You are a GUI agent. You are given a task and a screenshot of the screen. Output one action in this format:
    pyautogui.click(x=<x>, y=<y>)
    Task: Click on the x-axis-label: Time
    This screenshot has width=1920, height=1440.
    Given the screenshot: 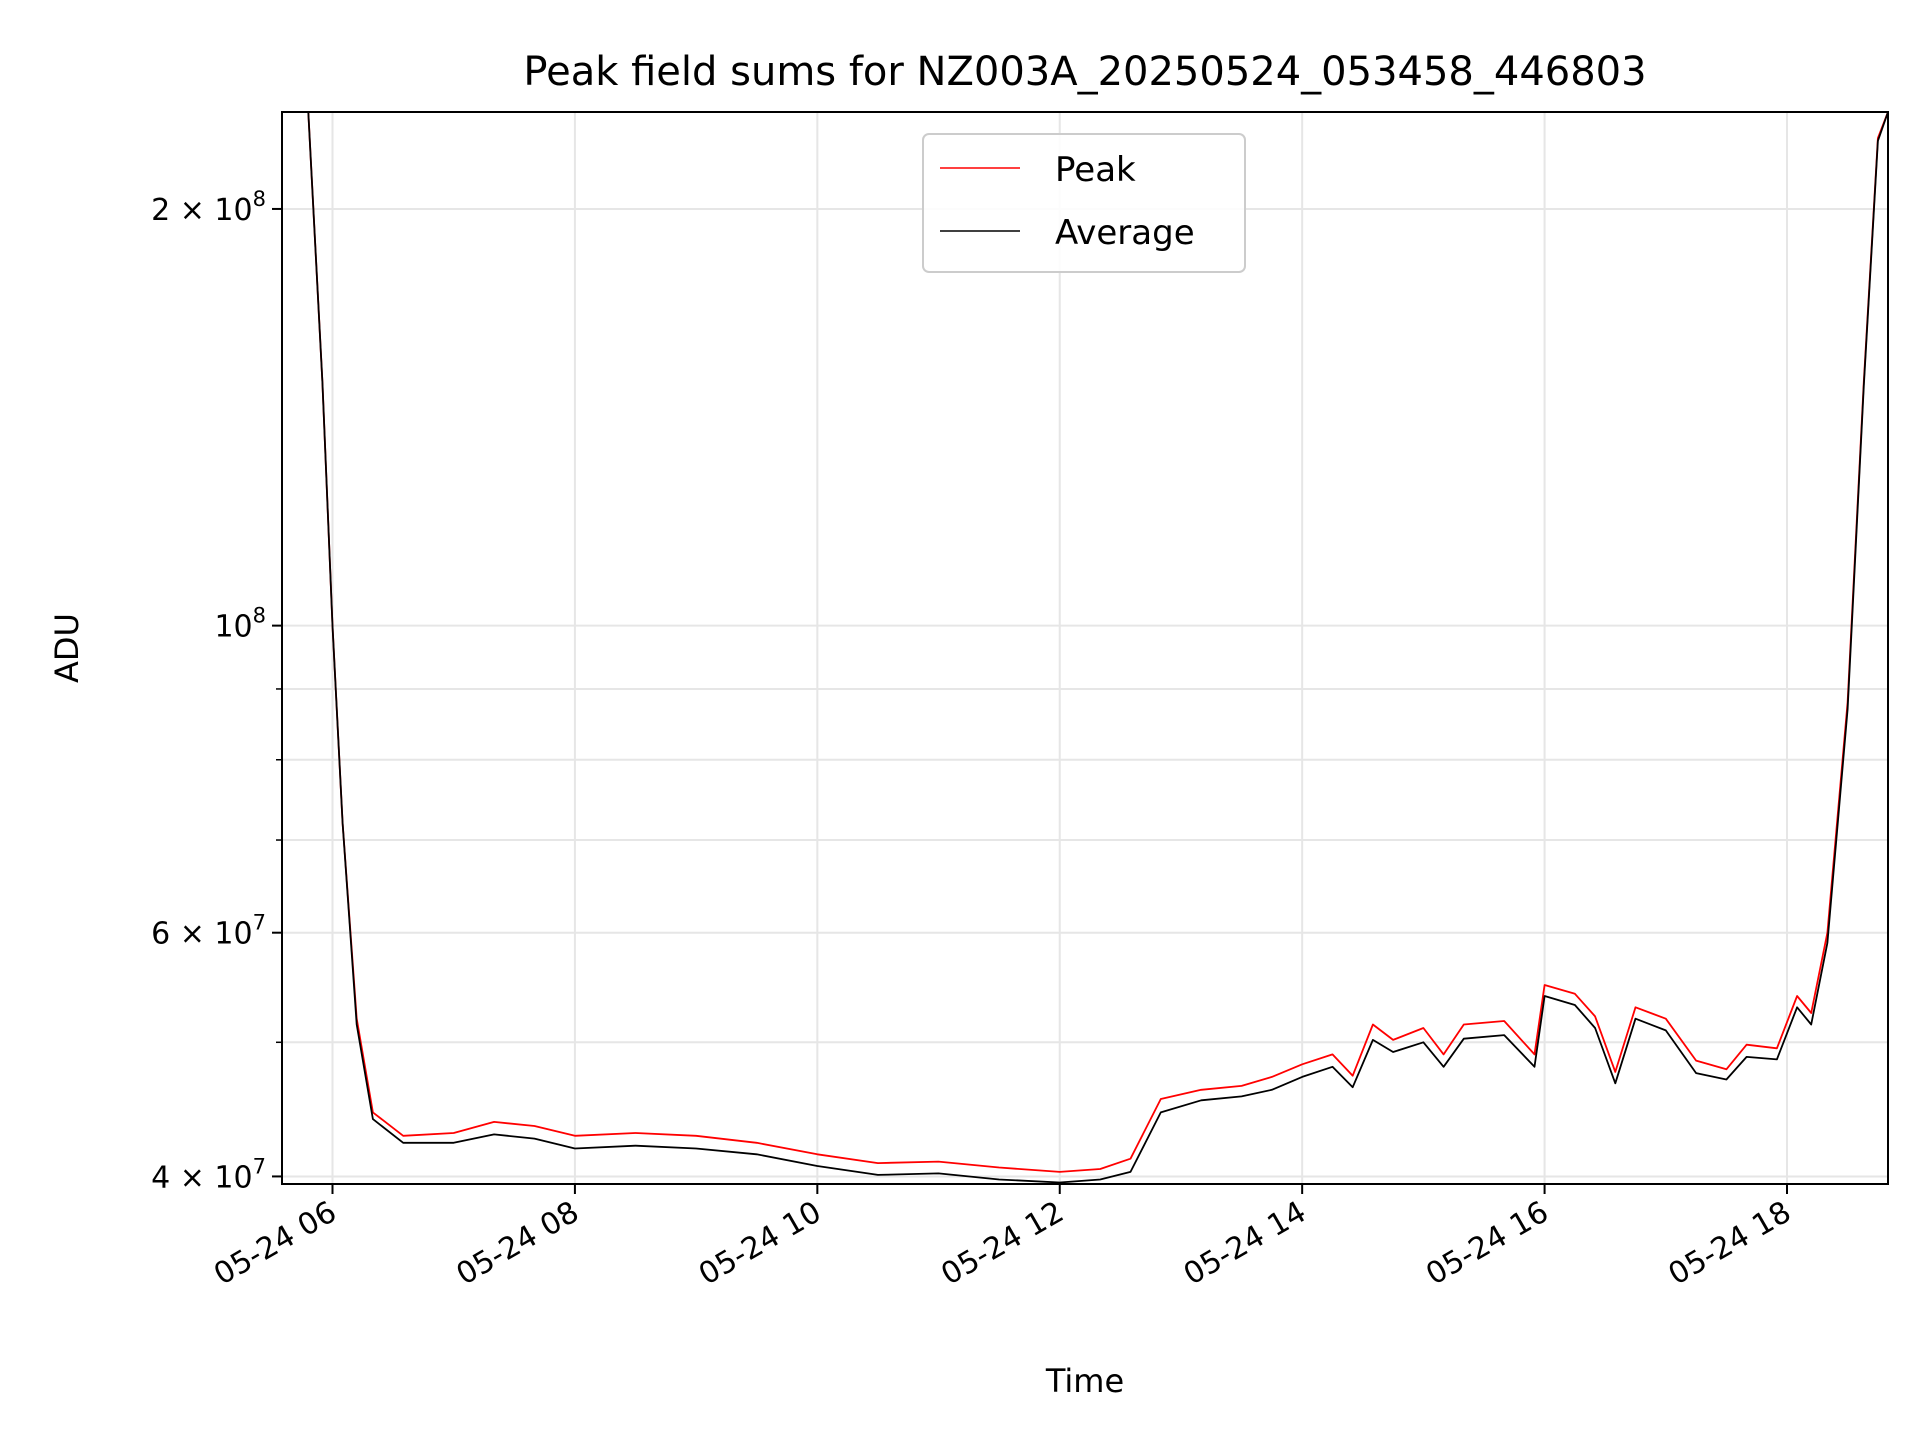 What is the action you would take?
    pyautogui.click(x=1084, y=1381)
    